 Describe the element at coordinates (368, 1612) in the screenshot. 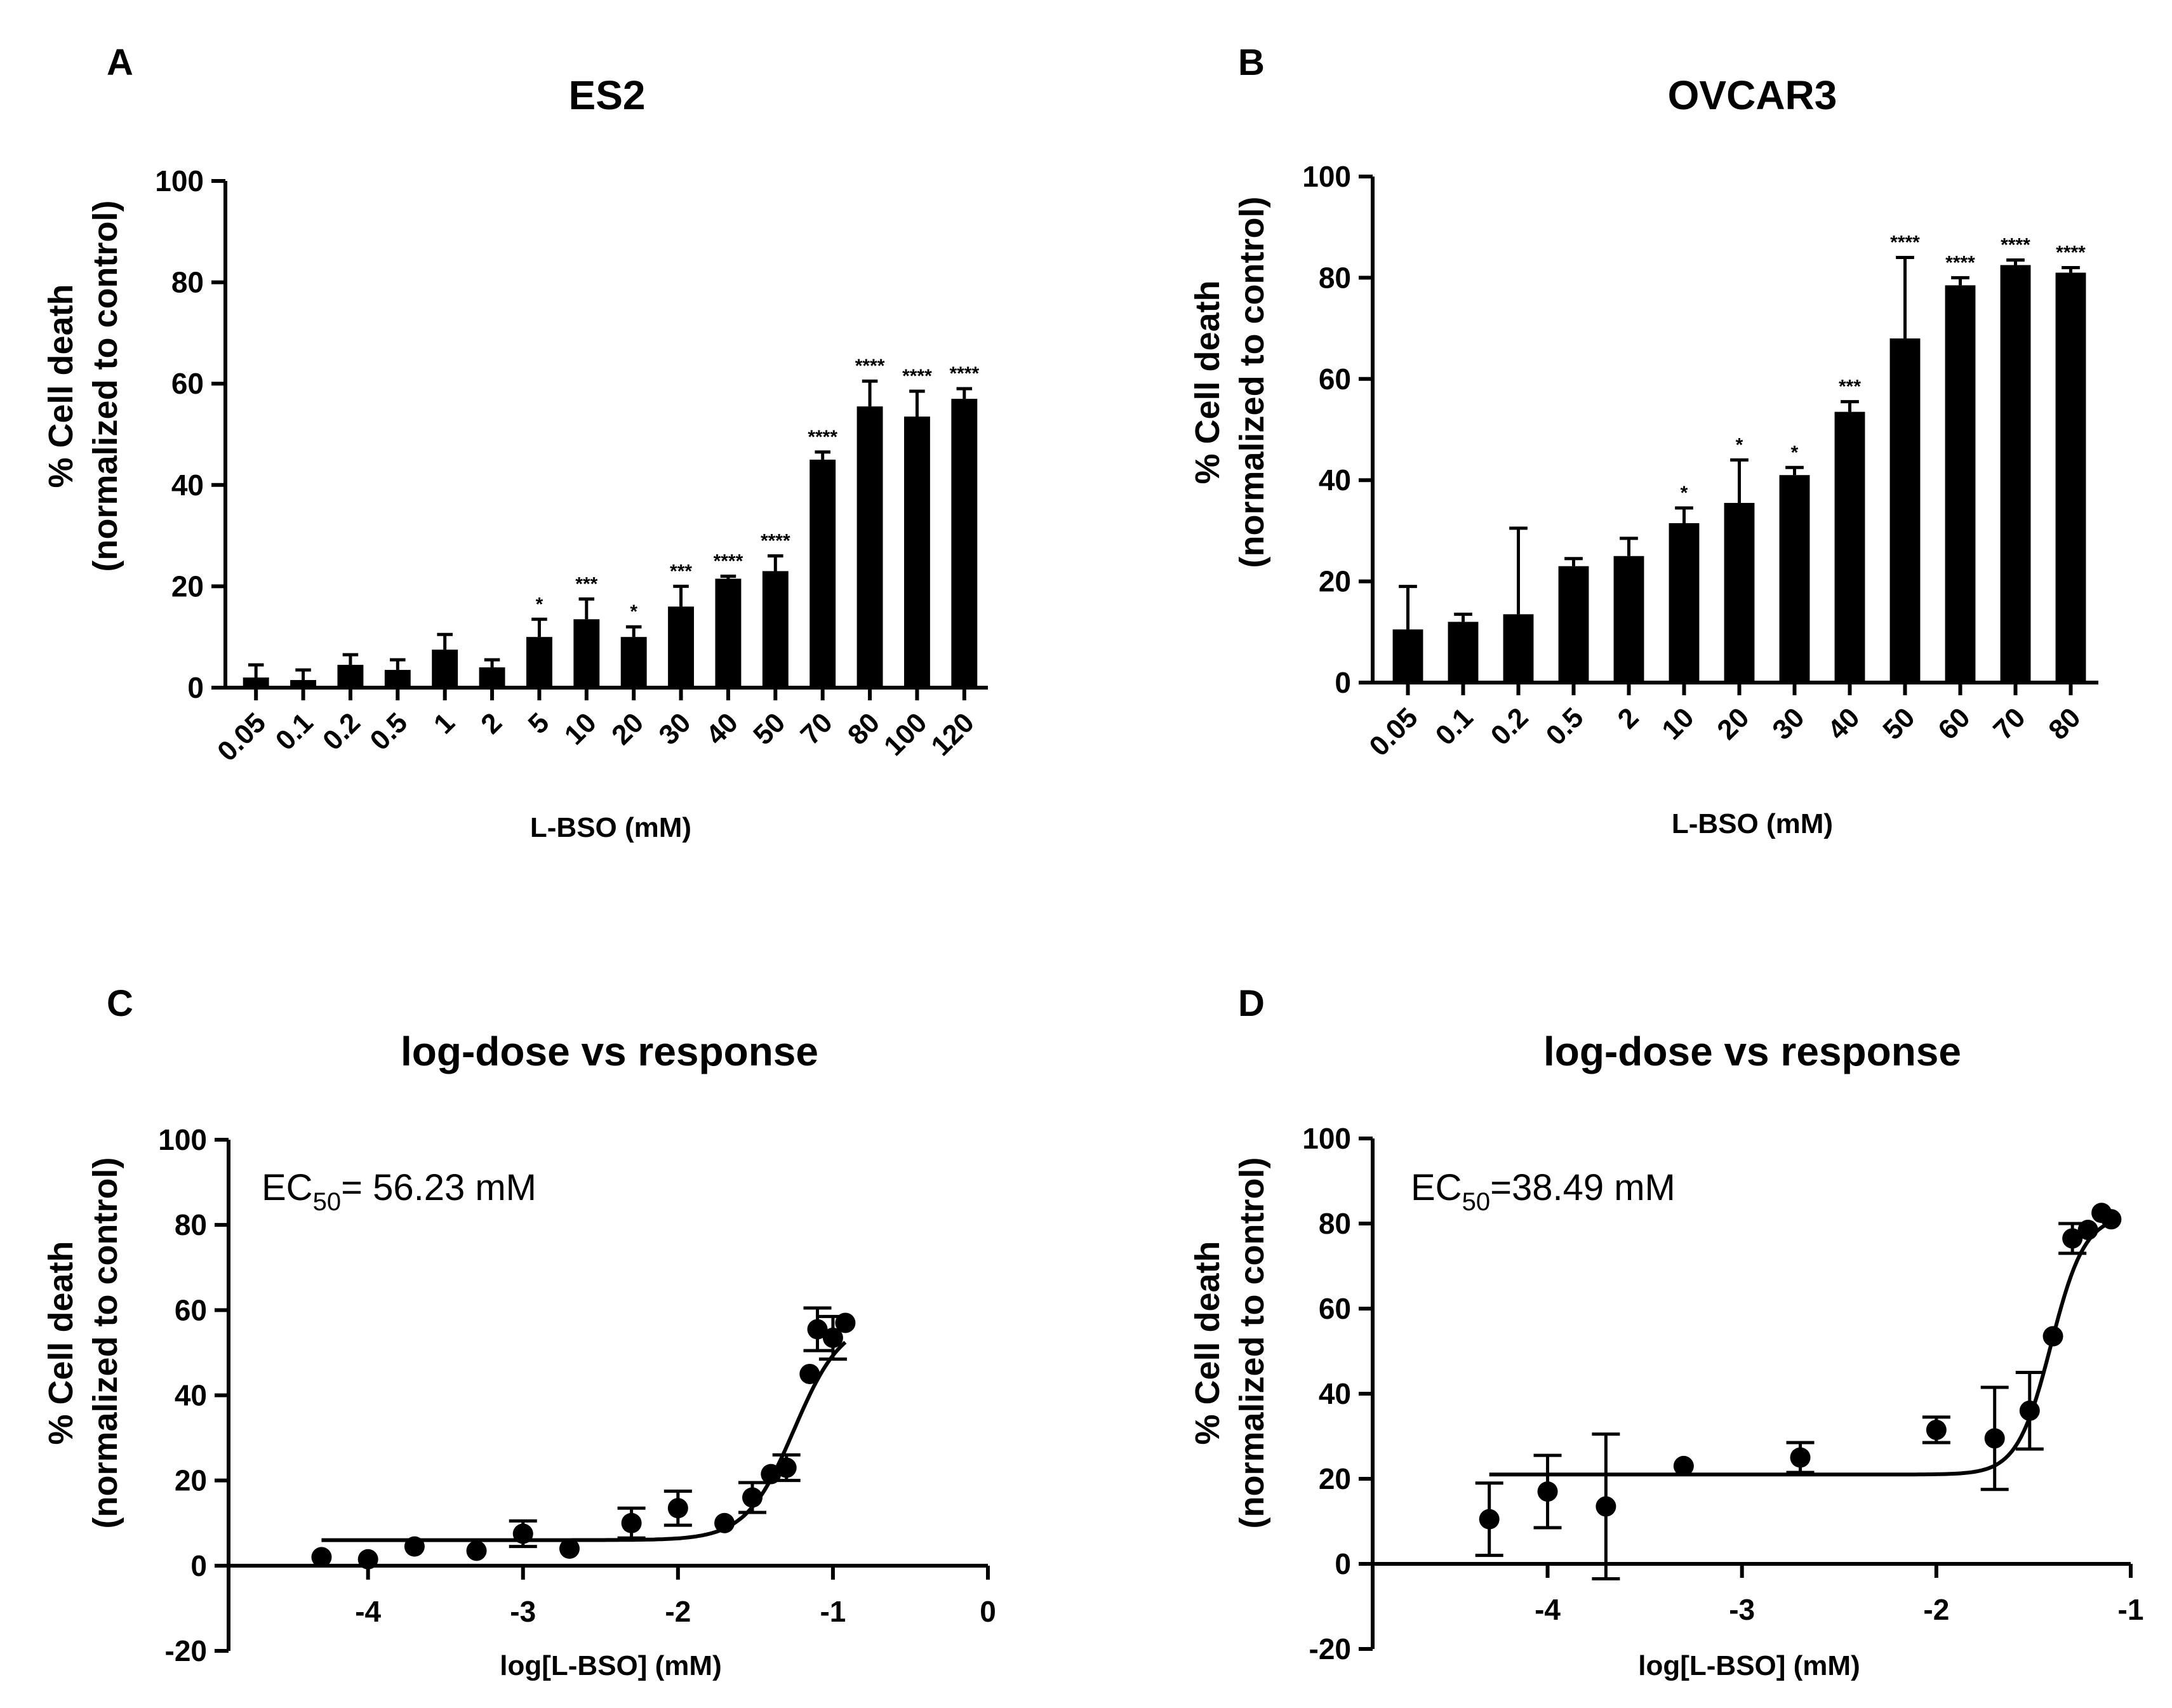

I see `panel-c-x-tick-label: -4` at that location.